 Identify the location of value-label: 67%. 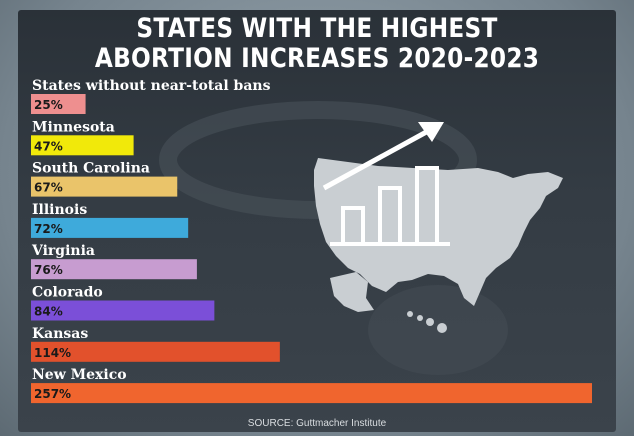
(48, 188).